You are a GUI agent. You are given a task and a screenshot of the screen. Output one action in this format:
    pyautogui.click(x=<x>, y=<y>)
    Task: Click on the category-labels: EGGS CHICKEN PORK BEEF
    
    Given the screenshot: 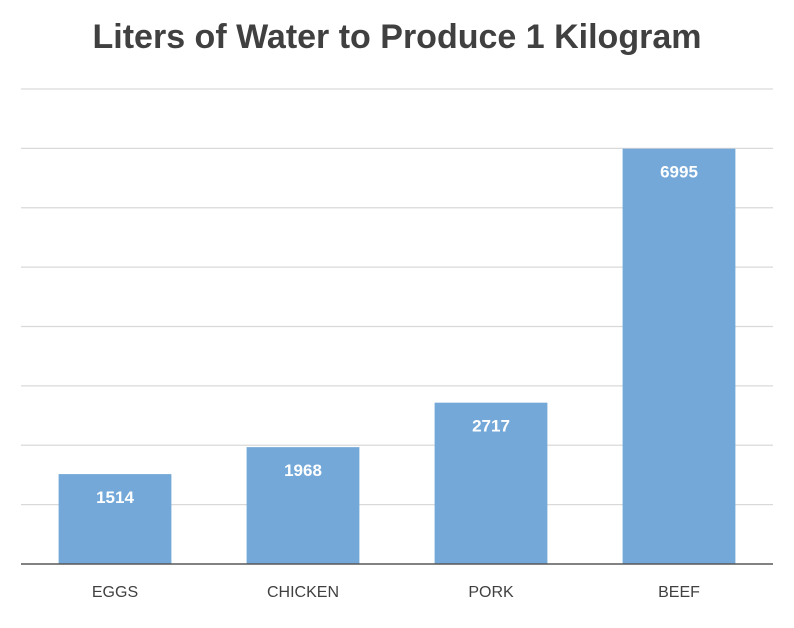 What is the action you would take?
    pyautogui.click(x=396, y=592)
    